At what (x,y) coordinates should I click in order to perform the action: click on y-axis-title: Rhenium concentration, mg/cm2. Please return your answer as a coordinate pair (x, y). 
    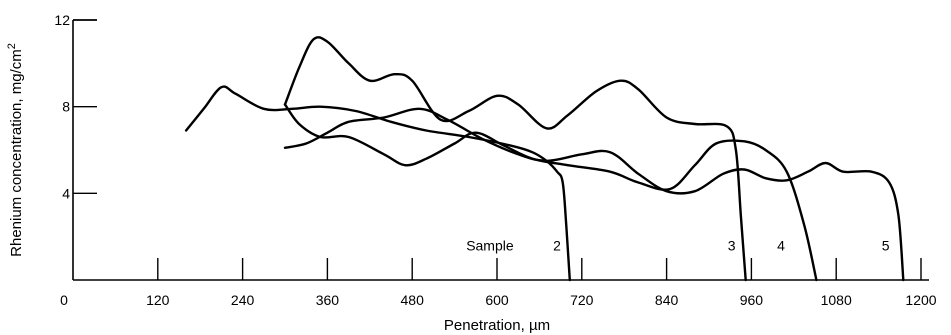
    Looking at the image, I should click on (15, 150).